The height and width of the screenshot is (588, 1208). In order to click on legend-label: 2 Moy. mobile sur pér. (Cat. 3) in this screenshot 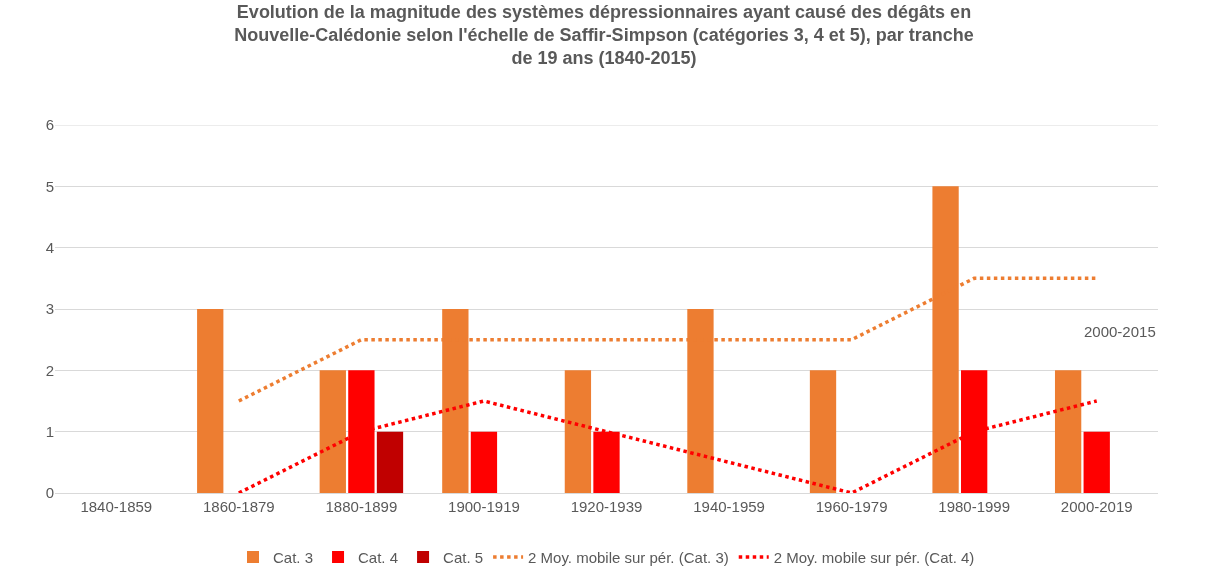, I will do `click(628, 557)`.